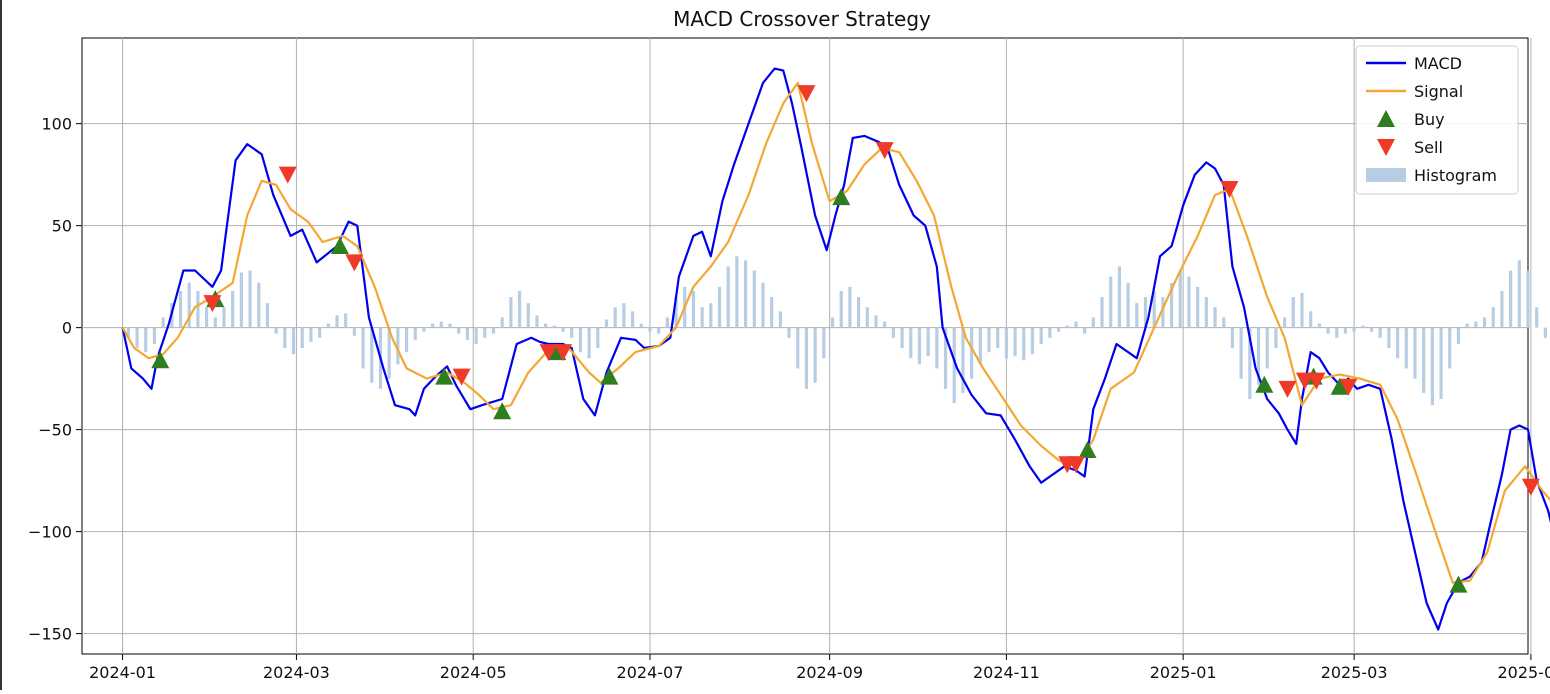 This screenshot has width=1550, height=694. What do you see at coordinates (50, 634) in the screenshot?
I see `y-tick-label: −150` at bounding box center [50, 634].